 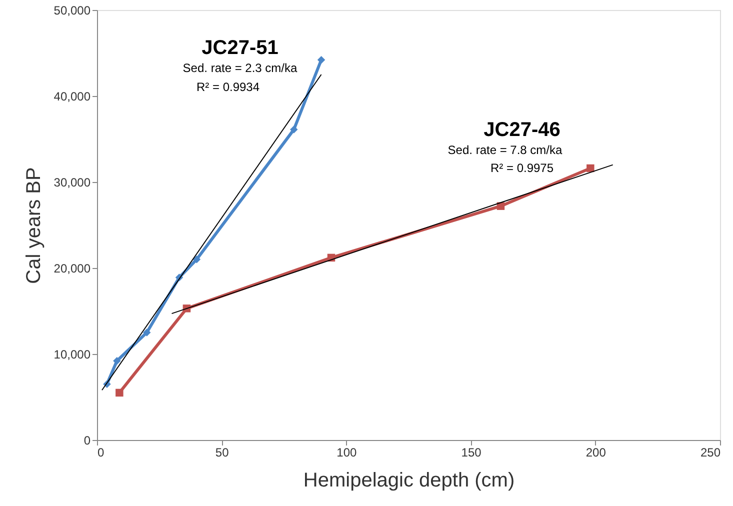 What do you see at coordinates (522, 130) in the screenshot?
I see `annotation: JC27-46` at bounding box center [522, 130].